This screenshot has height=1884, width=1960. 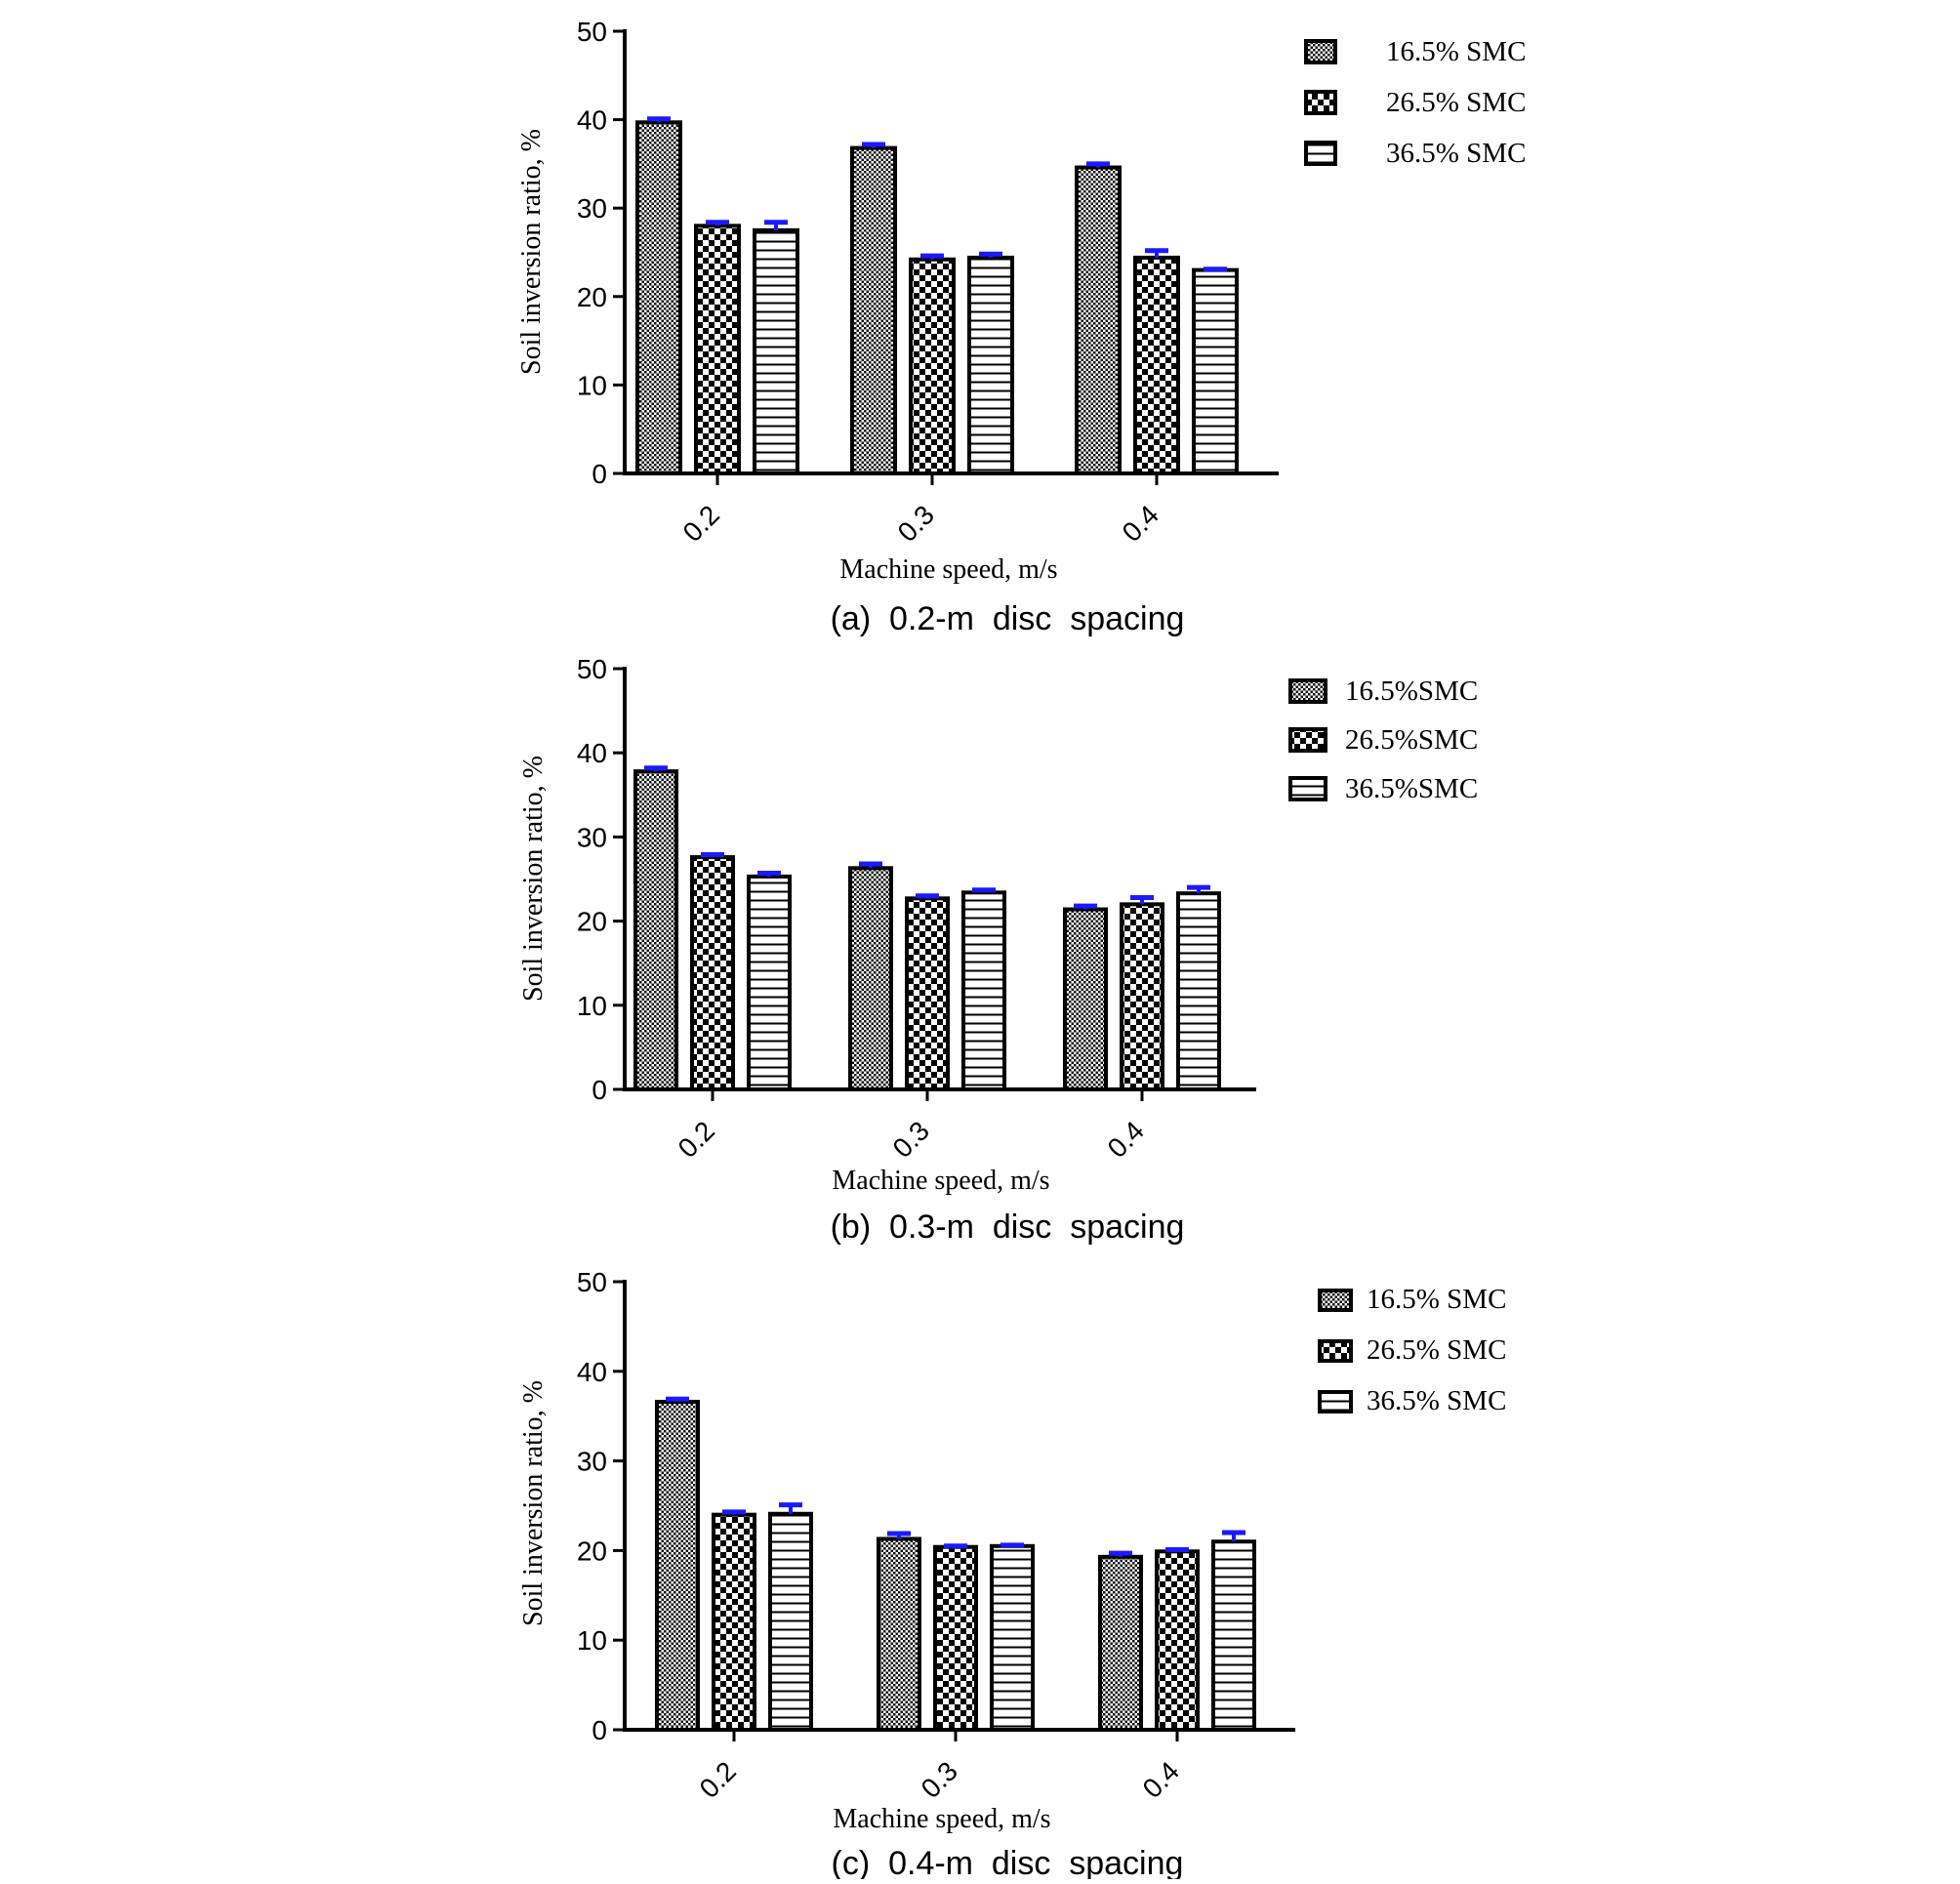 What do you see at coordinates (1412, 789) in the screenshot?
I see `legend-label: 36.5%SMC` at bounding box center [1412, 789].